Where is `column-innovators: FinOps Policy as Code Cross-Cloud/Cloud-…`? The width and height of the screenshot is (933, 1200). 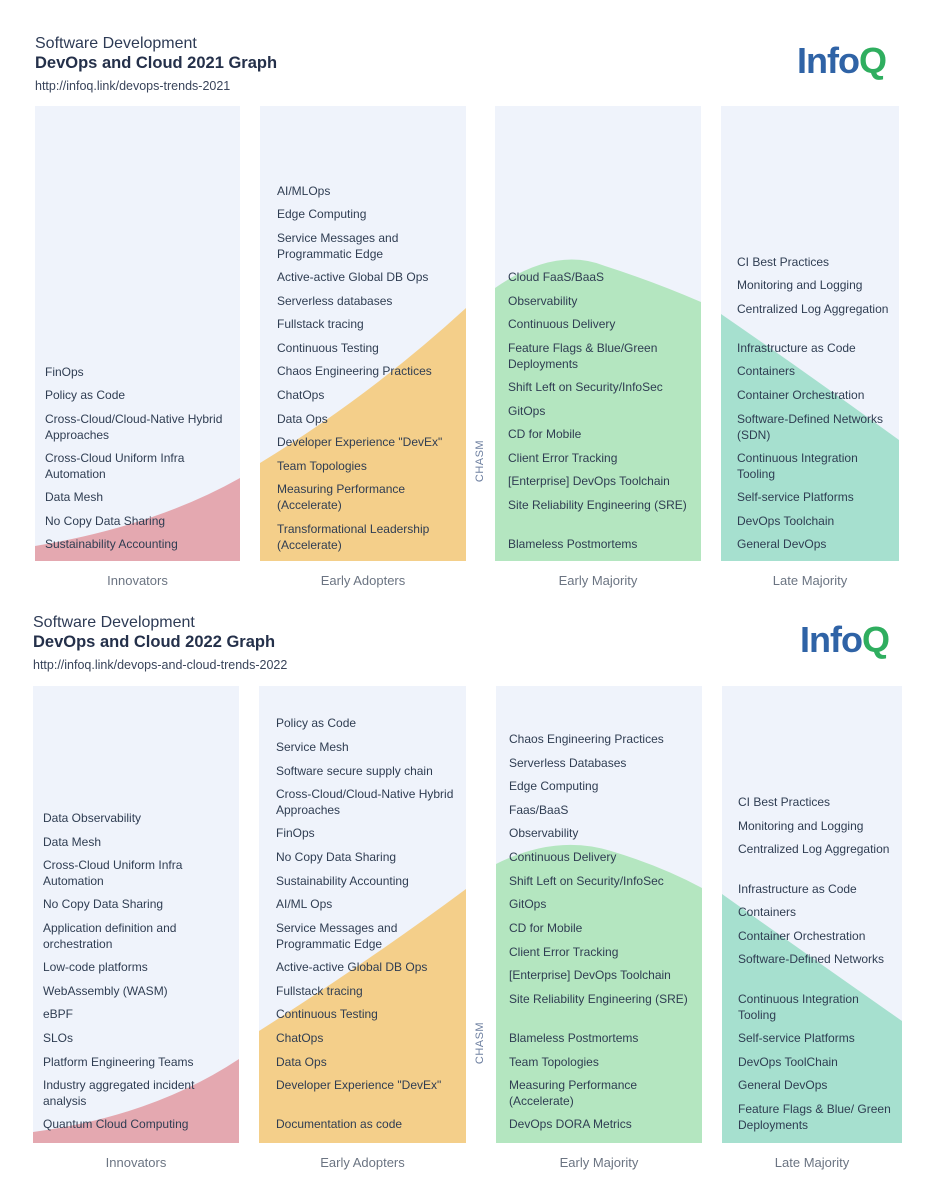 column-innovators: FinOps Policy as Code Cross-Cloud/Cloud-… is located at coordinates (137, 333).